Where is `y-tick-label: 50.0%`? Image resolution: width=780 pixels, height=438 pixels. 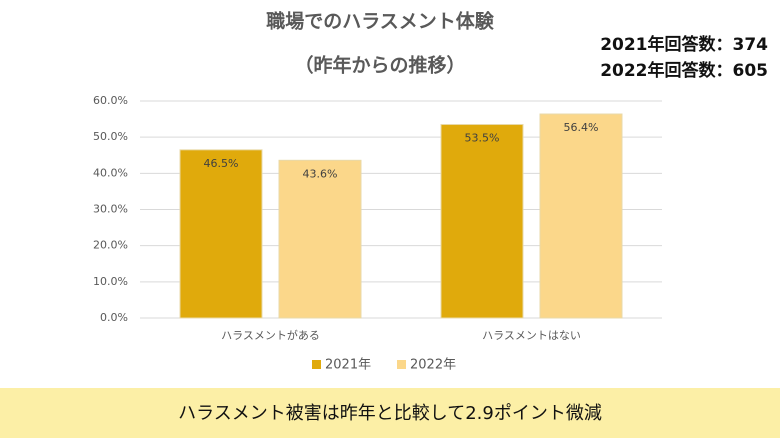
y-tick-label: 50.0% is located at coordinates (110, 136).